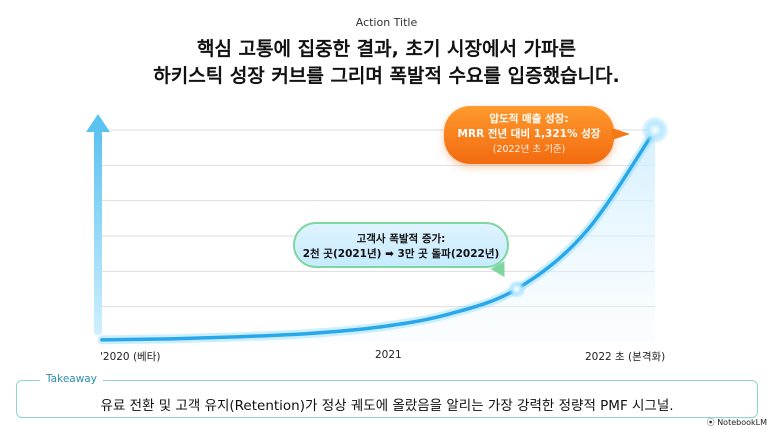 The height and width of the screenshot is (429, 773). Describe the element at coordinates (386, 76) in the screenshot. I see `headline-line-2: 하키스틱 성장 커브를 그리며 폭발적 수요를 입증했습니다.` at that location.